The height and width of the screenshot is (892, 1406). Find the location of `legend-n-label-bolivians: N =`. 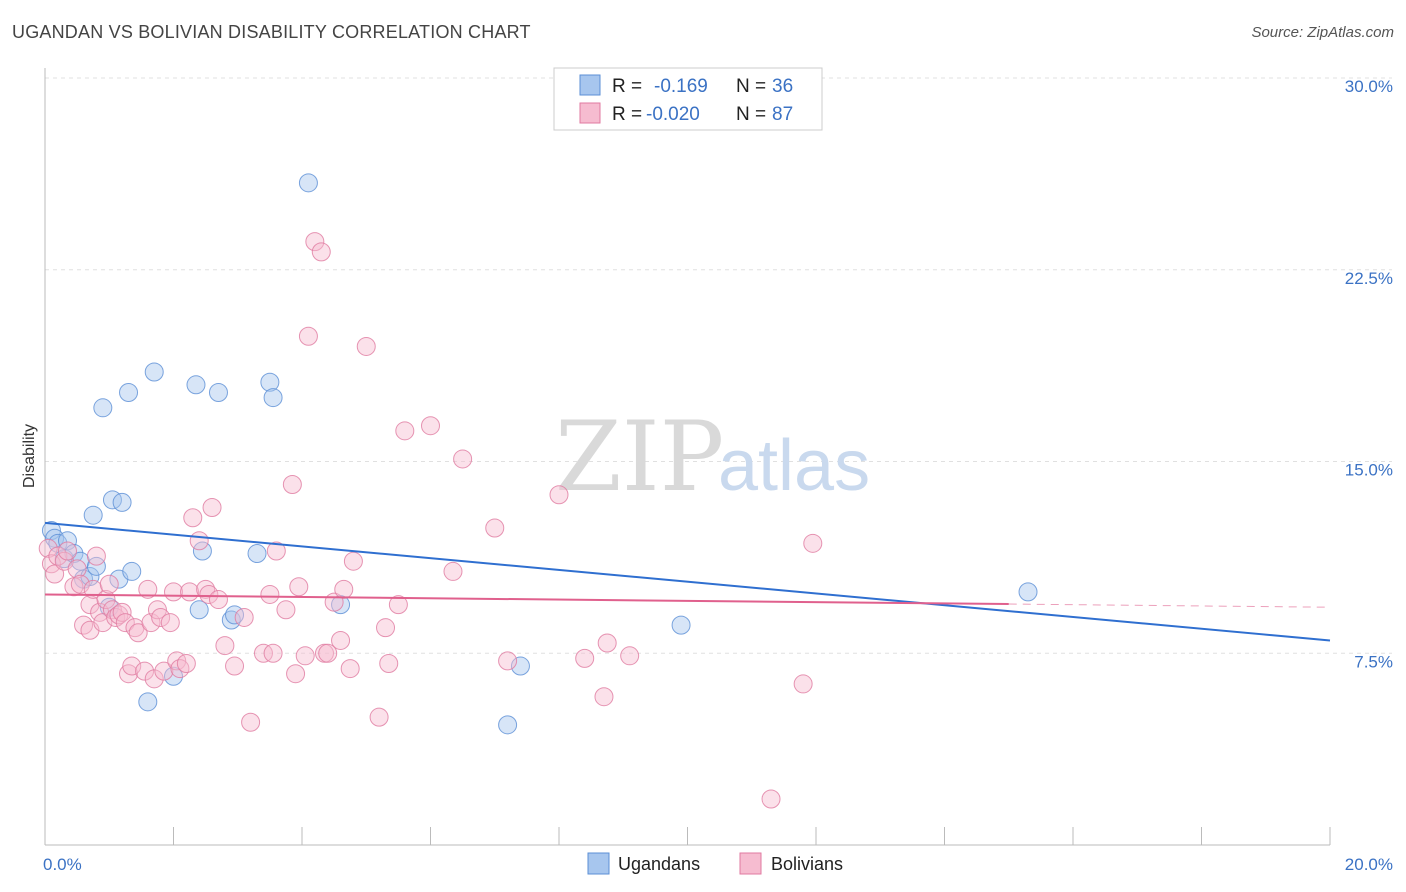

legend-n-label-bolivians: N = is located at coordinates (751, 114).